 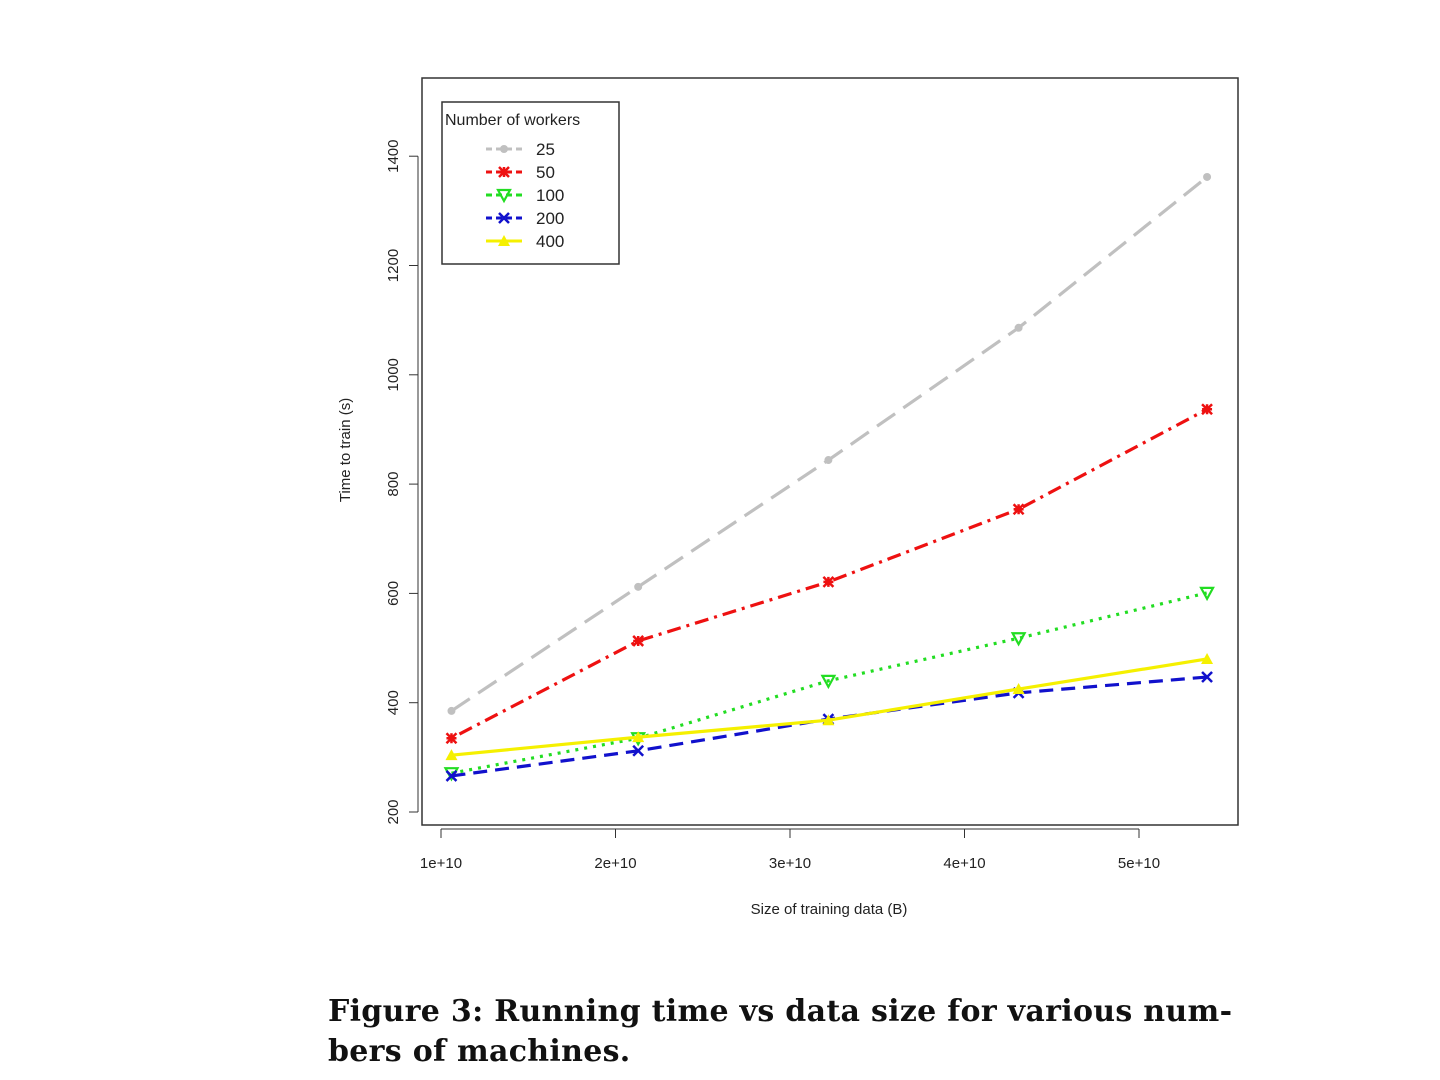 I want to click on legend-box, so click(x=530, y=183).